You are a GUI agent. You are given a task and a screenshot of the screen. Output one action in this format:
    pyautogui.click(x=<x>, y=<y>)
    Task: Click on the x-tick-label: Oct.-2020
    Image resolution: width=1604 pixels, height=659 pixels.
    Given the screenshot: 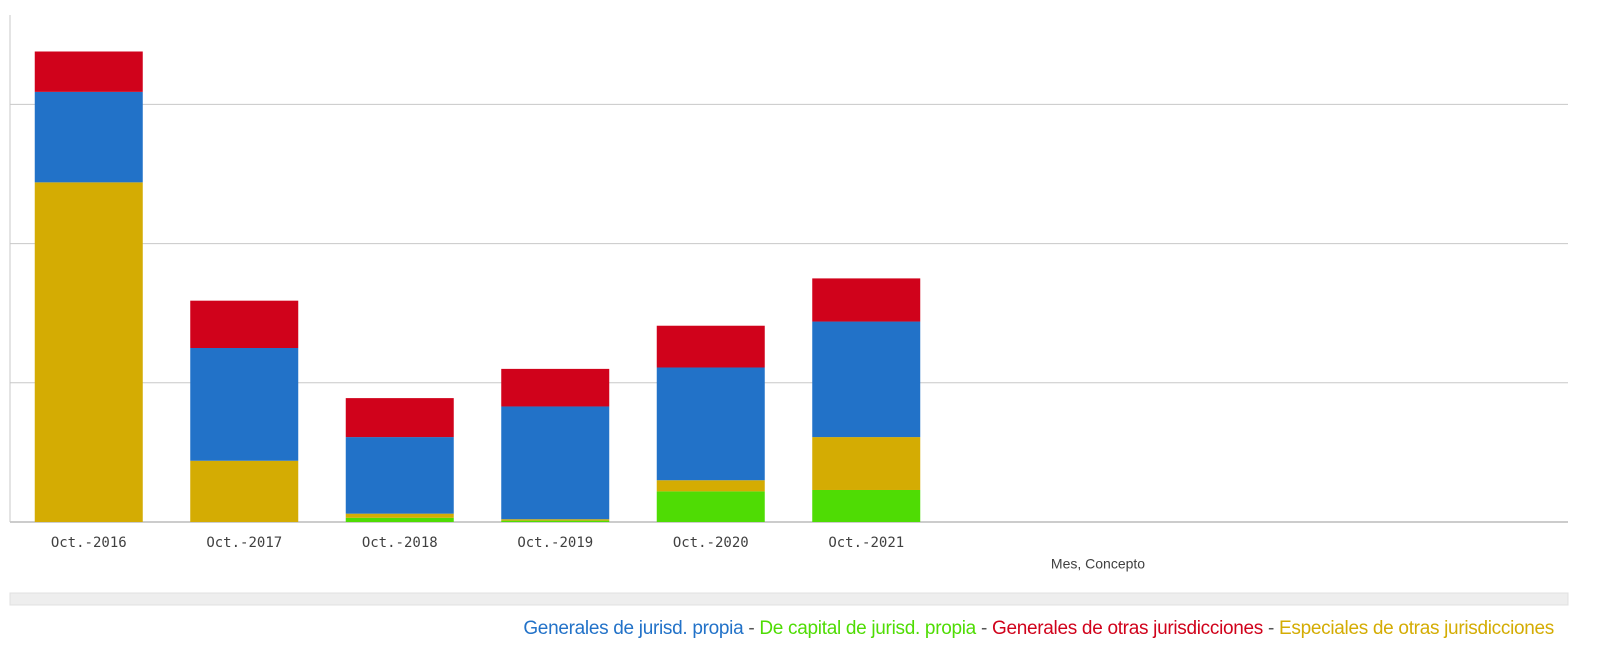 What is the action you would take?
    pyautogui.click(x=711, y=543)
    